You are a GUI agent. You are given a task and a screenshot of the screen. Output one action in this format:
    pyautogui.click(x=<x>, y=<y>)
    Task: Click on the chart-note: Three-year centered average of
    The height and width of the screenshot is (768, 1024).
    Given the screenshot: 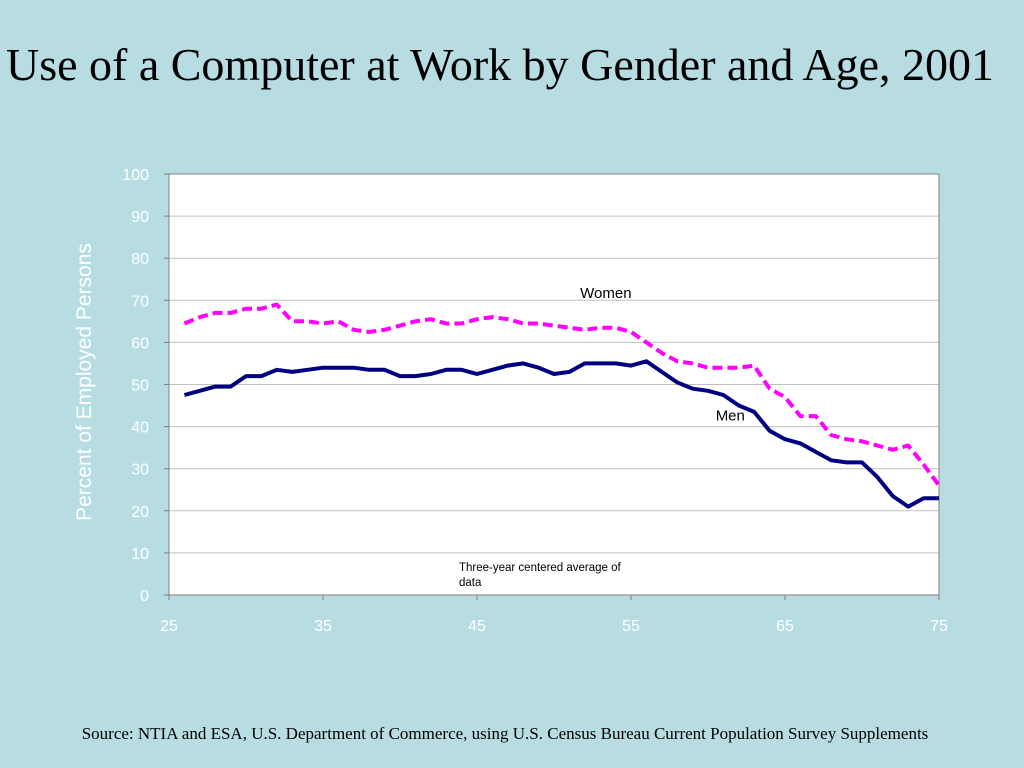 What is the action you would take?
    pyautogui.click(x=540, y=568)
    